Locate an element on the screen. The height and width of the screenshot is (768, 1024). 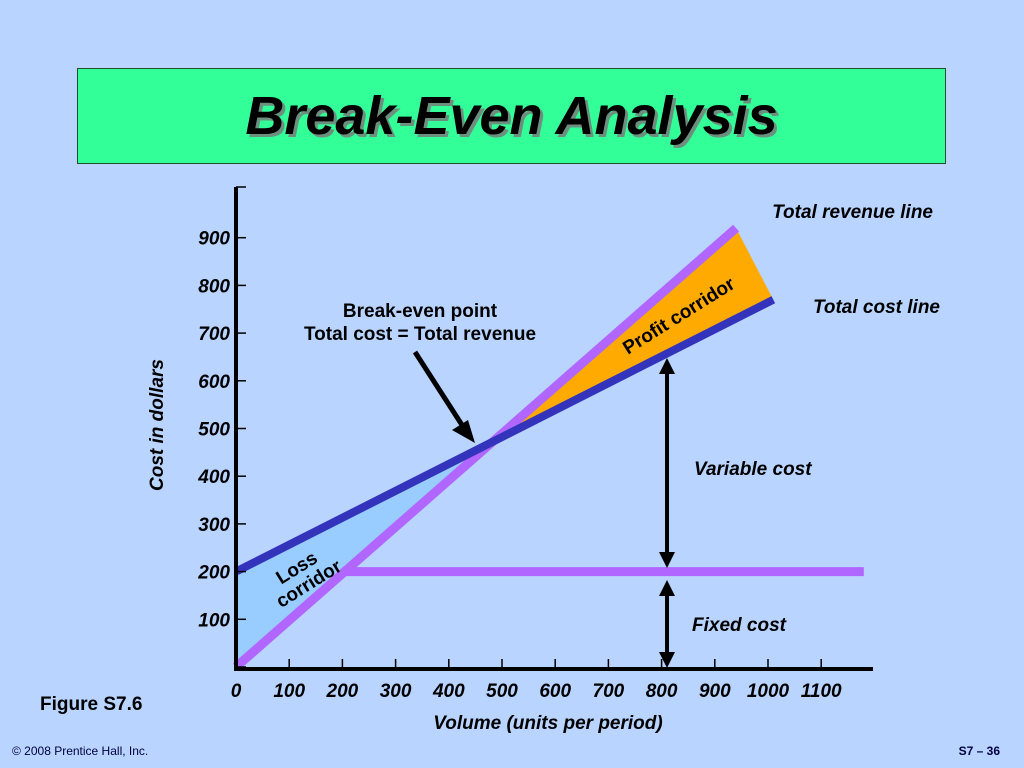
break-even-arrow-shaft is located at coordinates (438, 388).